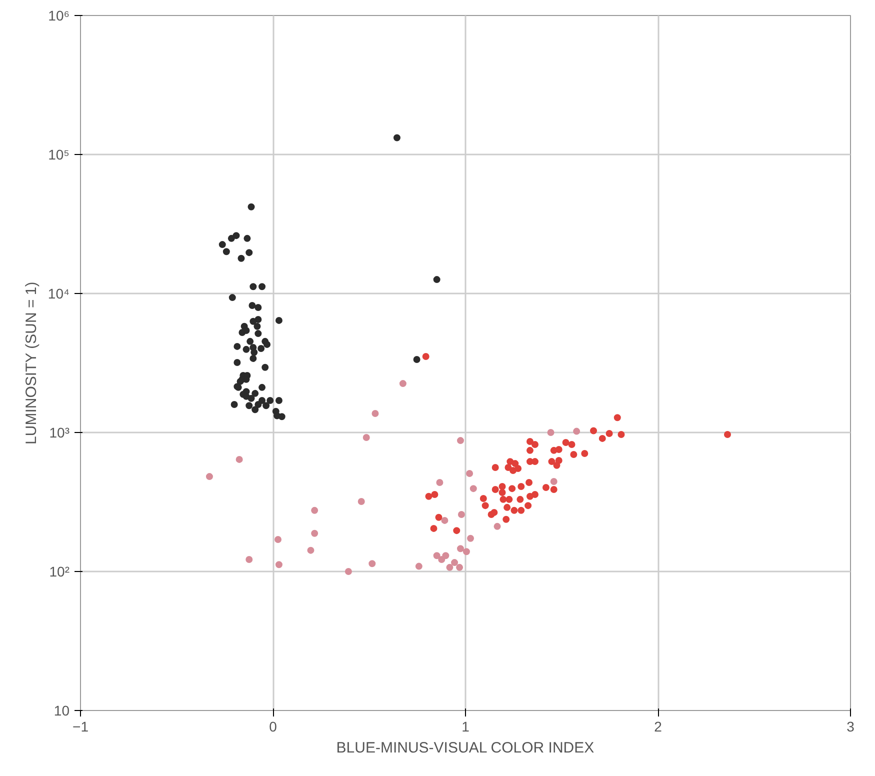 The image size is (875, 776). I want to click on x-tick-label: 1, so click(466, 726).